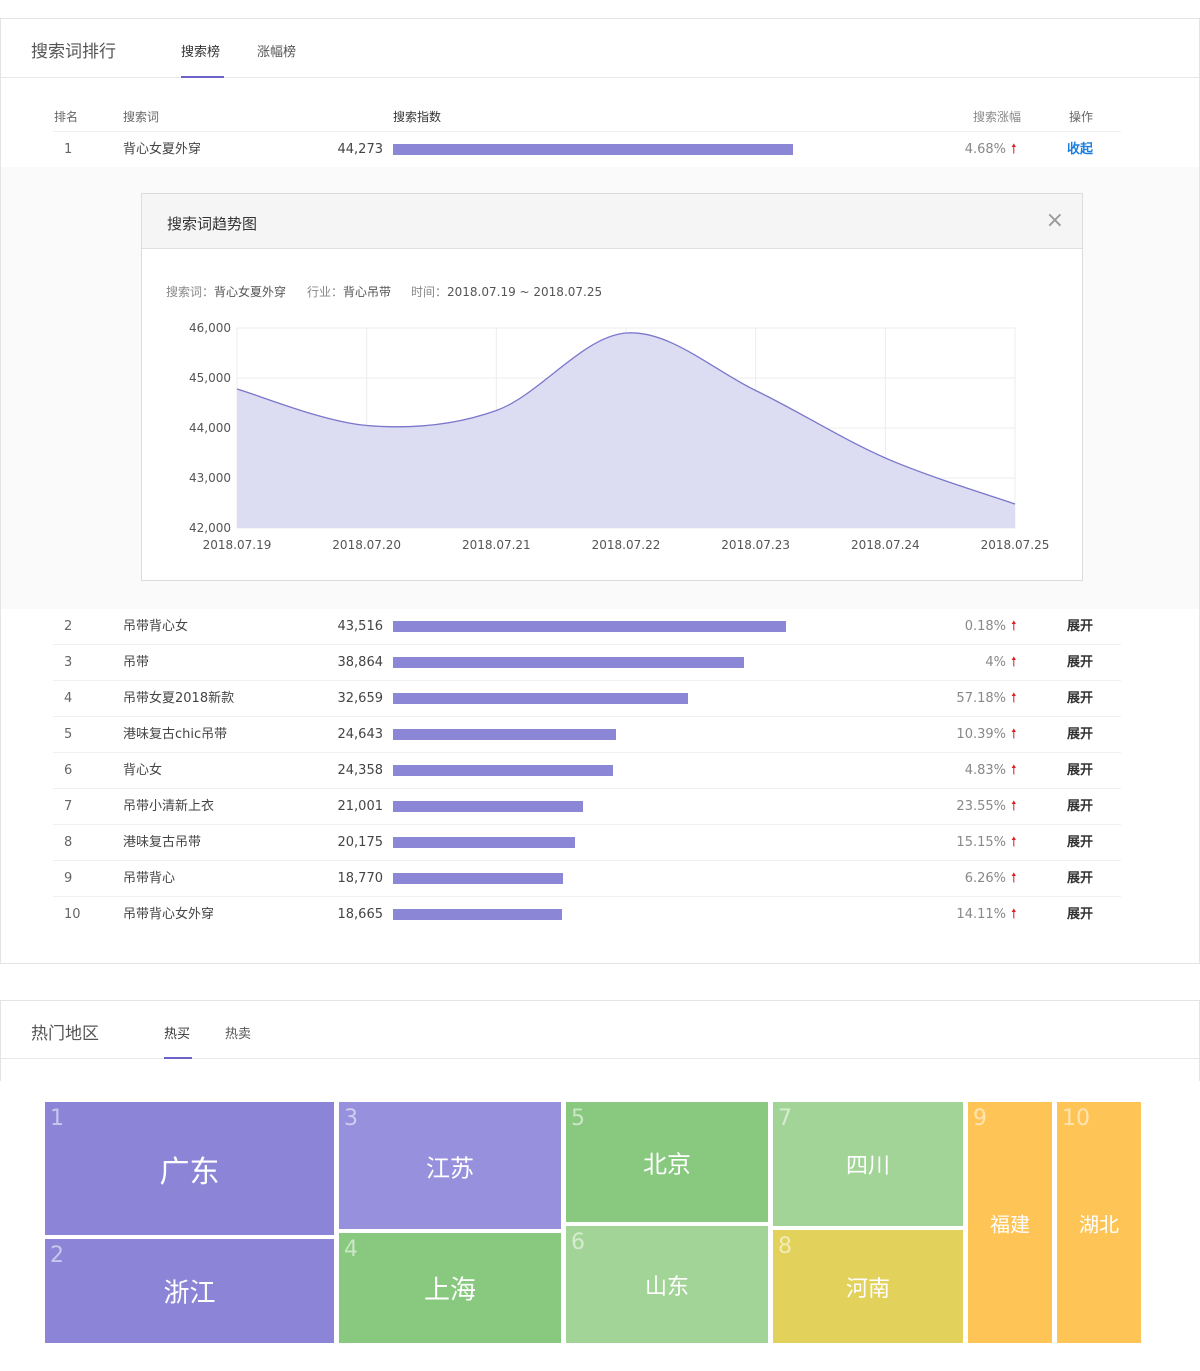 This screenshot has height=1371, width=1200. I want to click on region-tile: 5 北京, so click(667, 1162).